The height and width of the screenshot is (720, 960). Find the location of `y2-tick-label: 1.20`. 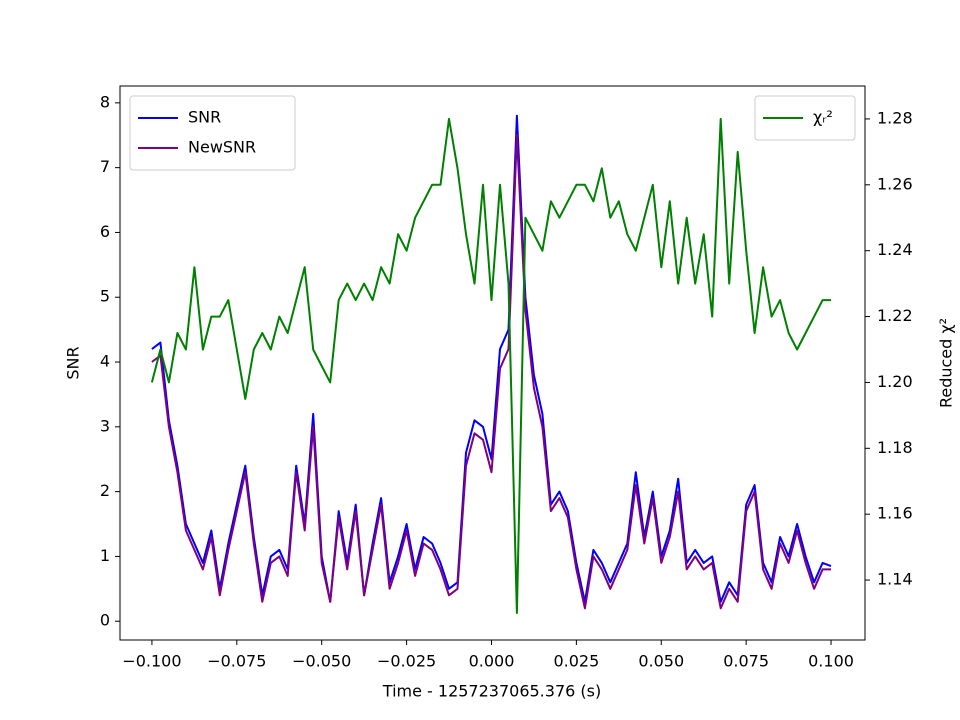

y2-tick-label: 1.20 is located at coordinates (895, 381).